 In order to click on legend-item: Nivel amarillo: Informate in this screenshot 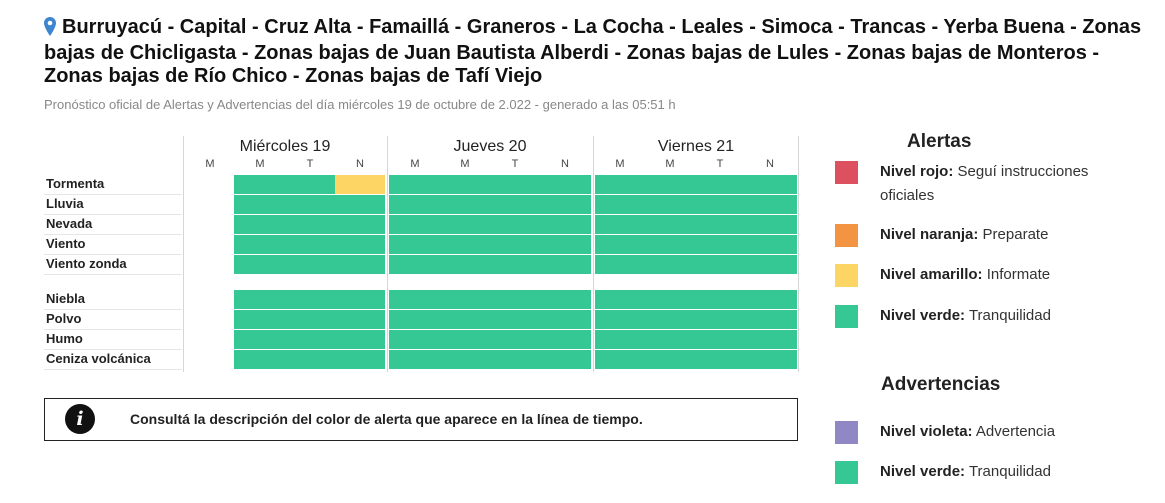, I will do `click(995, 275)`.